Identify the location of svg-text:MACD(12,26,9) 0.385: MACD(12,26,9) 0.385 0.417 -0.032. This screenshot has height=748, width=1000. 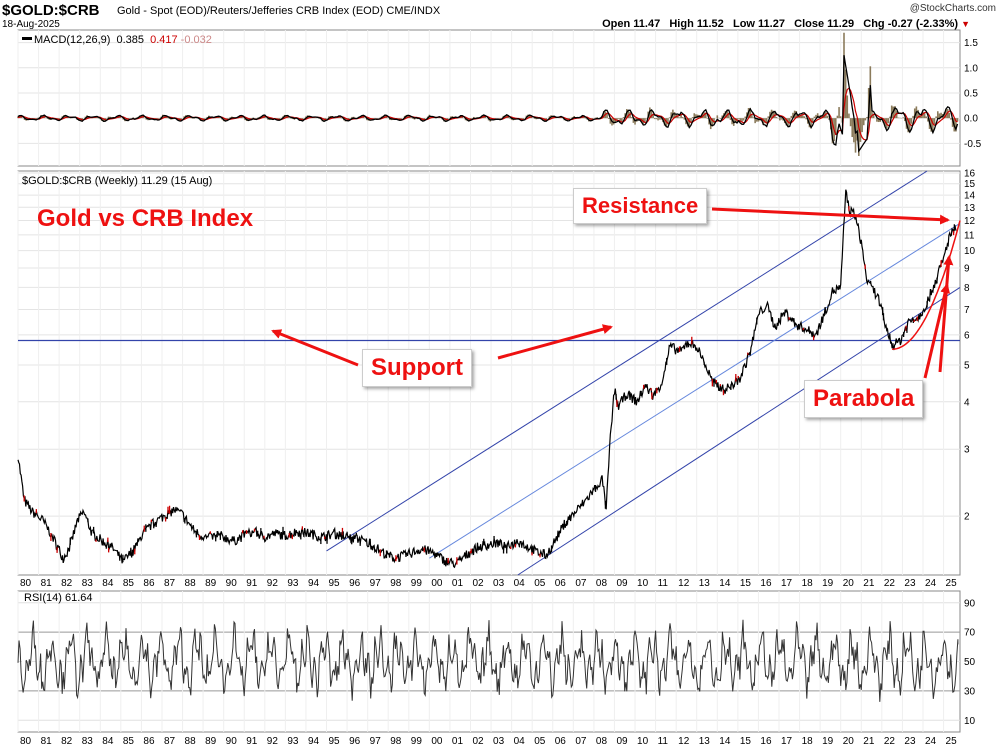
(123, 40).